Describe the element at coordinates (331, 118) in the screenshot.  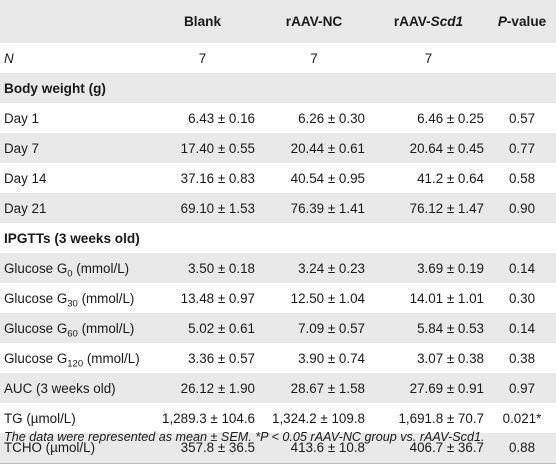
I see `cell-nc: 6.26 ± 0.30` at that location.